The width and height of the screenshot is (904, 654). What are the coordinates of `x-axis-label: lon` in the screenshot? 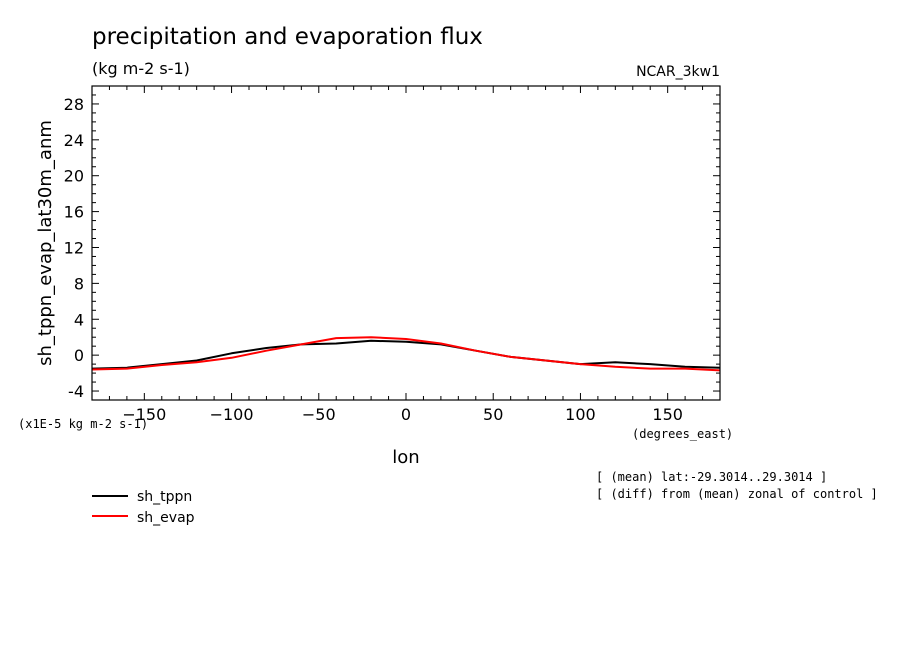 It's located at (405, 457).